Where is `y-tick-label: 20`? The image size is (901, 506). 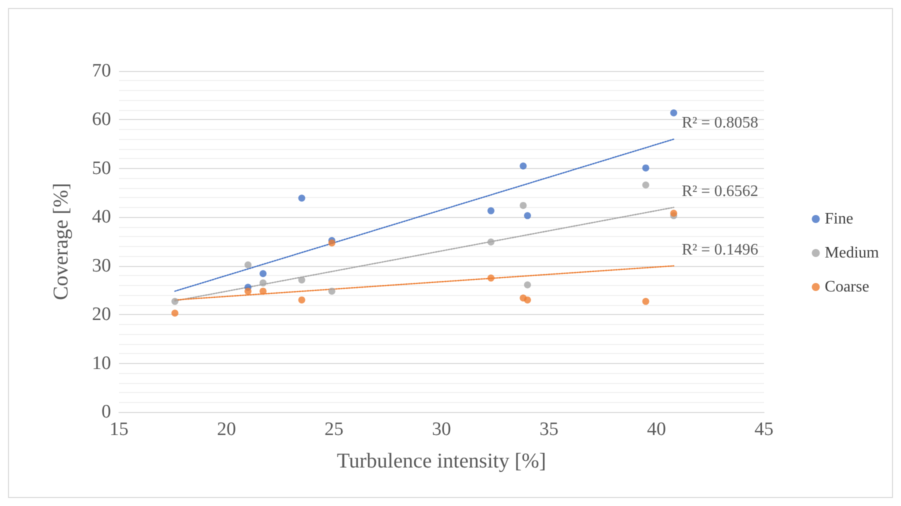 y-tick-label: 20 is located at coordinates (101, 315).